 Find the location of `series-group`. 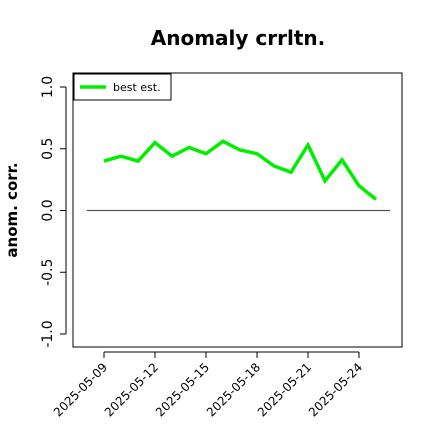

series-group is located at coordinates (240, 170).